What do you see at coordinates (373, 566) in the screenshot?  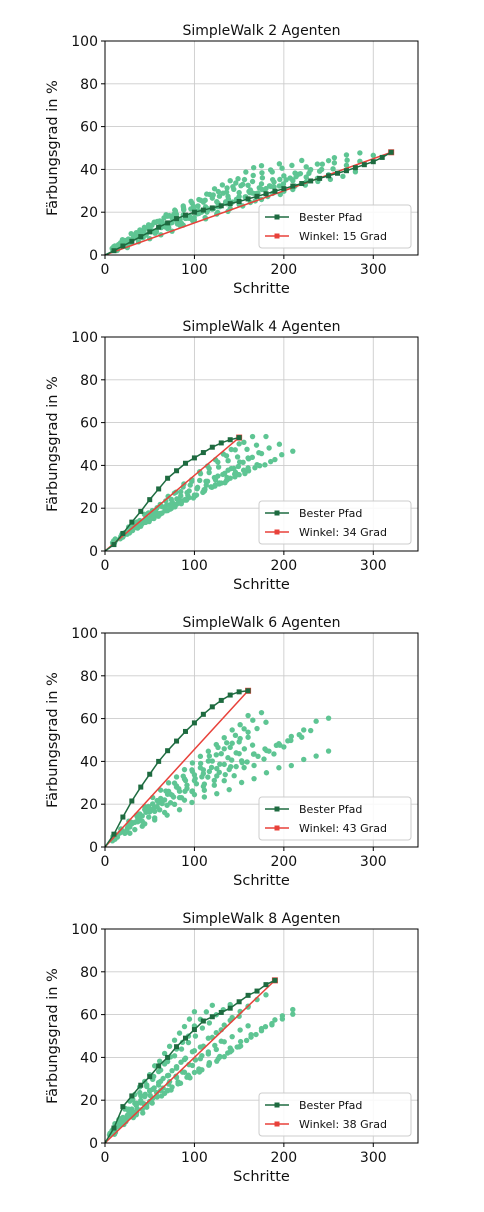 I see `x-tick-label: 300` at bounding box center [373, 566].